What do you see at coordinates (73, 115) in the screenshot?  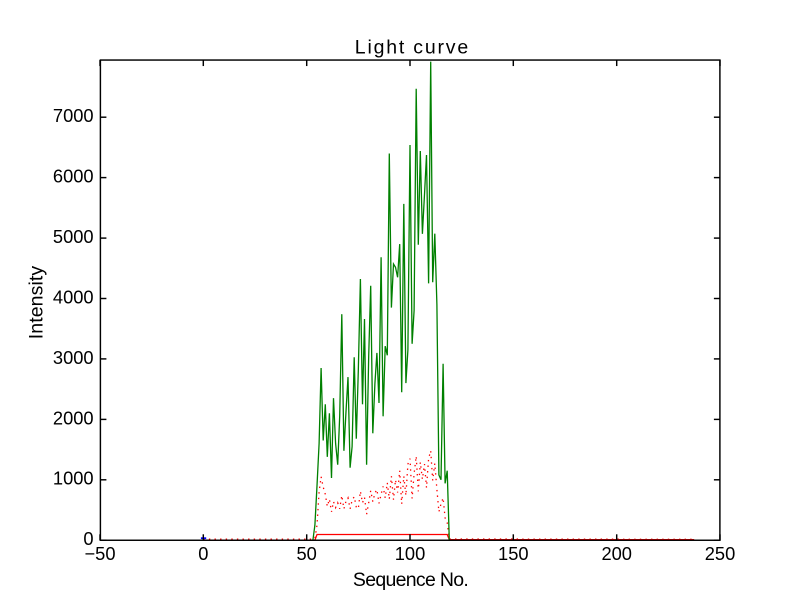 I see `svg-text: 7000` at bounding box center [73, 115].